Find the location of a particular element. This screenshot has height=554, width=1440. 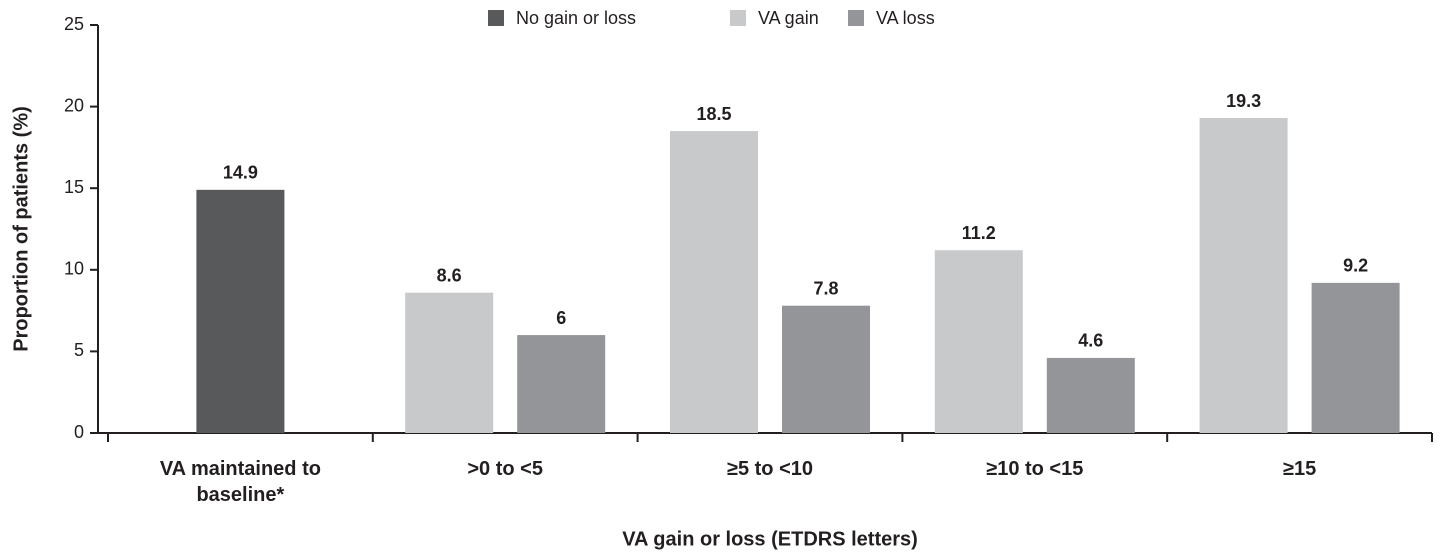

x-tick-label: ≥15 is located at coordinates (1299, 469).